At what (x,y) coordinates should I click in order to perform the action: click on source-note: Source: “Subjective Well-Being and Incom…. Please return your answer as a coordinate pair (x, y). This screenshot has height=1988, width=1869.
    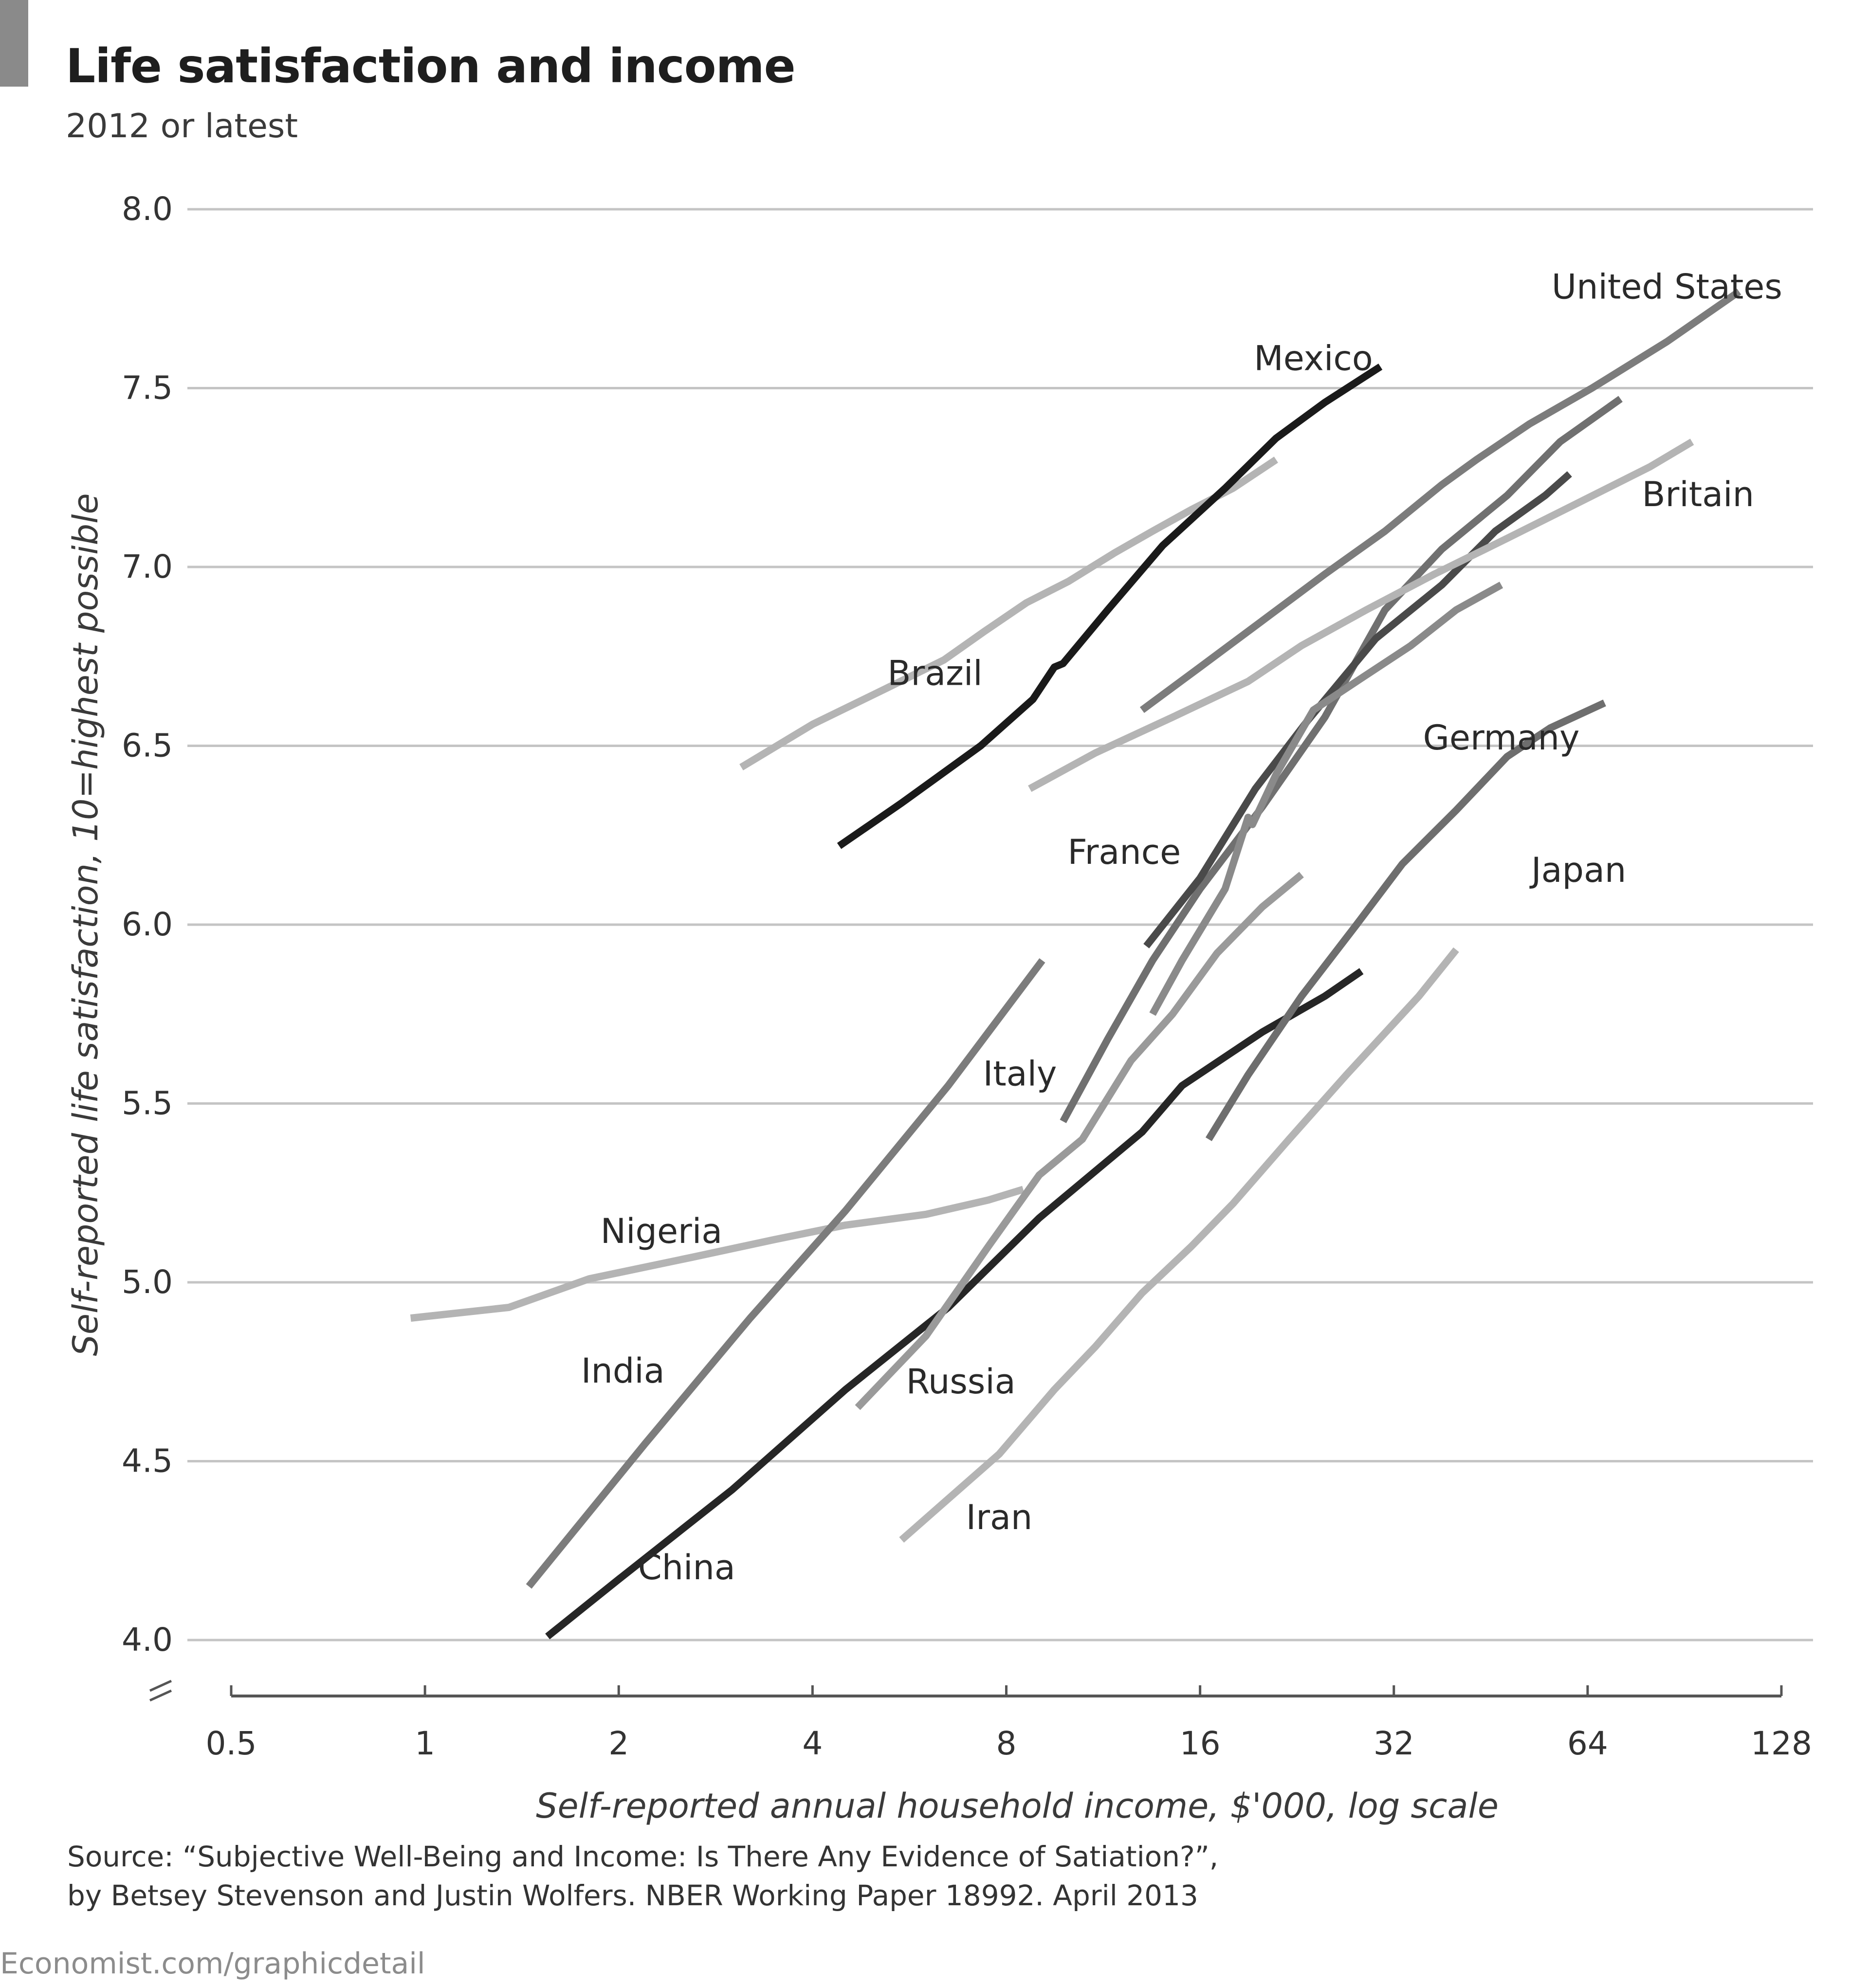
    Looking at the image, I should click on (642, 1876).